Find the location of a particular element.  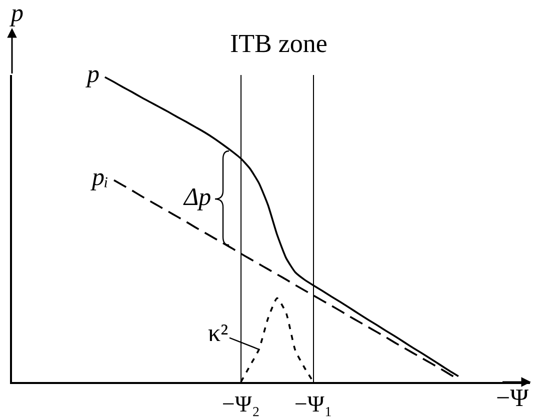

x-tick-label: −Ψ₁ is located at coordinates (313, 403).